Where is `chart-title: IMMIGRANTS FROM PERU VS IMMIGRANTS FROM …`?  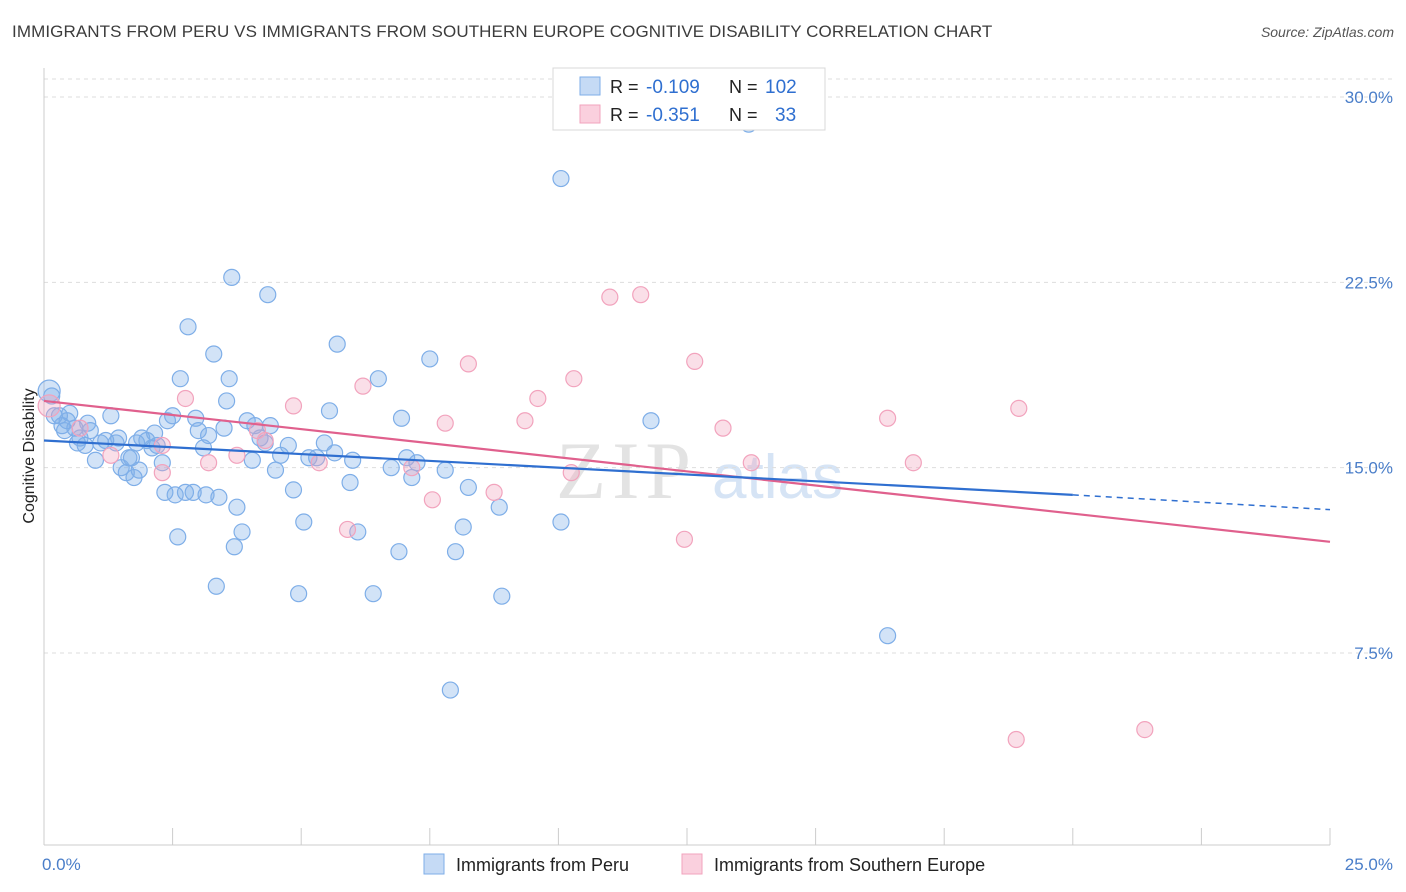
chart-title: IMMIGRANTS FROM PERU VS IMMIGRANTS FROM … is located at coordinates (502, 31).